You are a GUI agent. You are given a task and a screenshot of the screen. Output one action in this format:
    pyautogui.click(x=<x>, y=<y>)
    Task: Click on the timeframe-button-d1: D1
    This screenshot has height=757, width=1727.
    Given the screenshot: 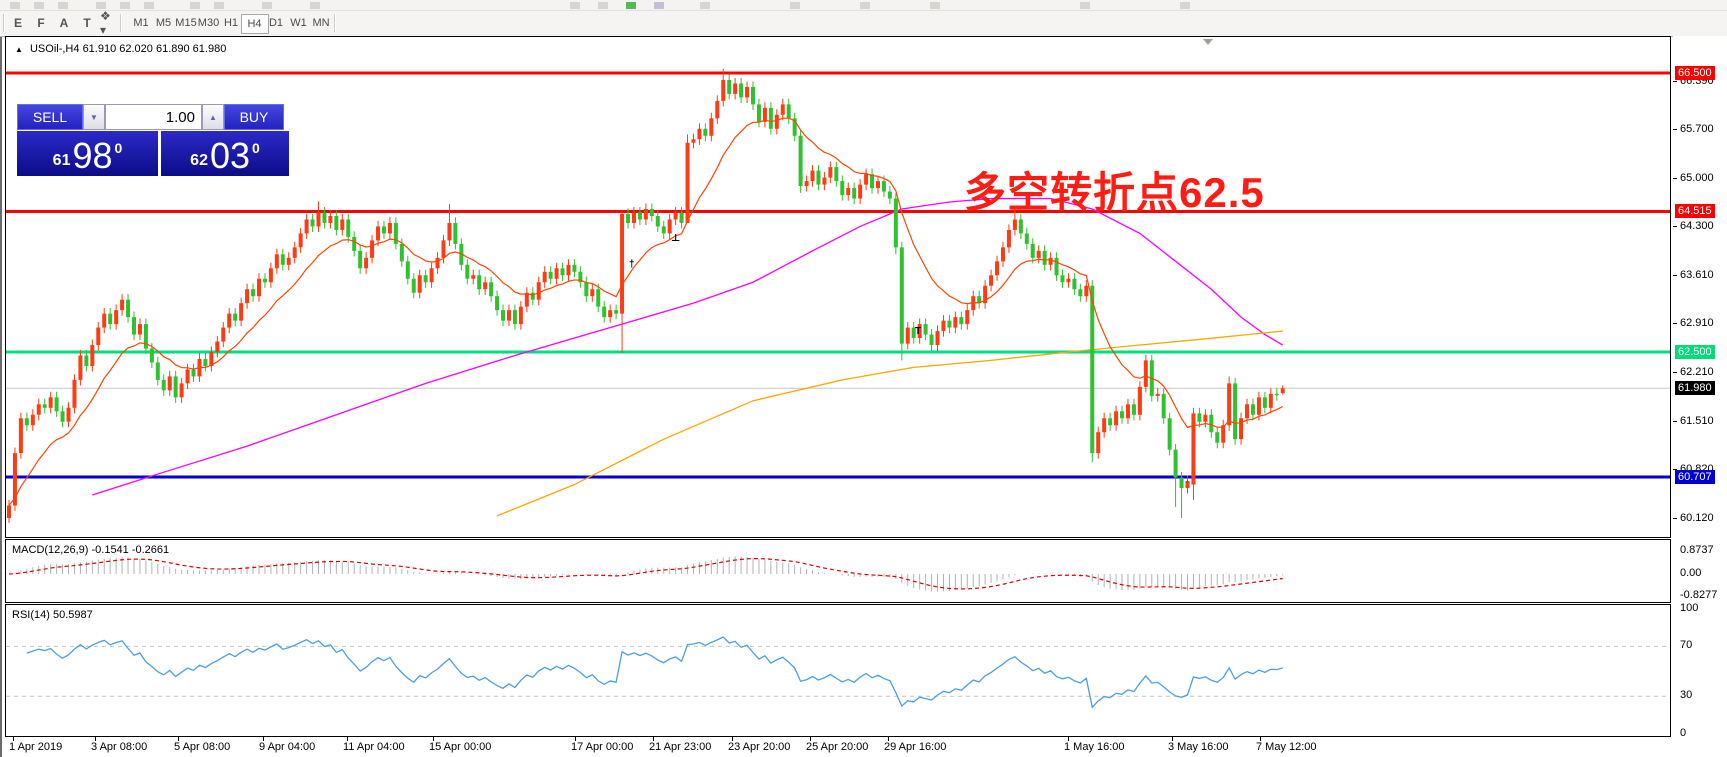 What is the action you would take?
    pyautogui.click(x=276, y=23)
    